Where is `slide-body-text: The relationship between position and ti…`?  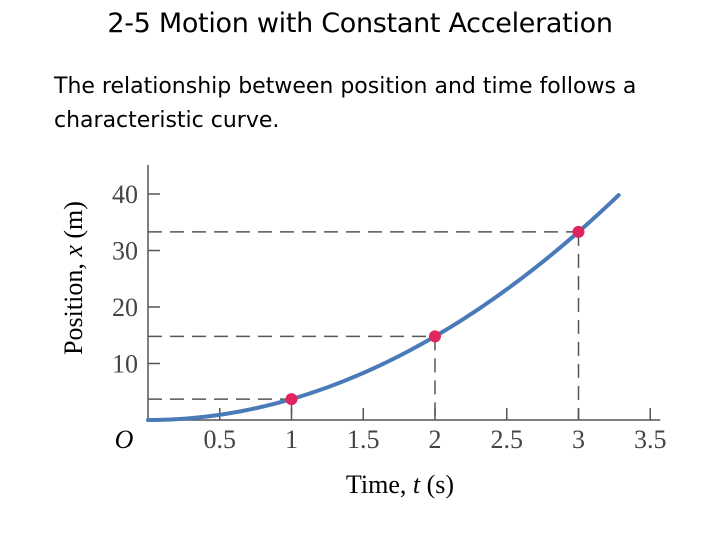
slide-body-text: The relationship between position and ti… is located at coordinates (345, 103).